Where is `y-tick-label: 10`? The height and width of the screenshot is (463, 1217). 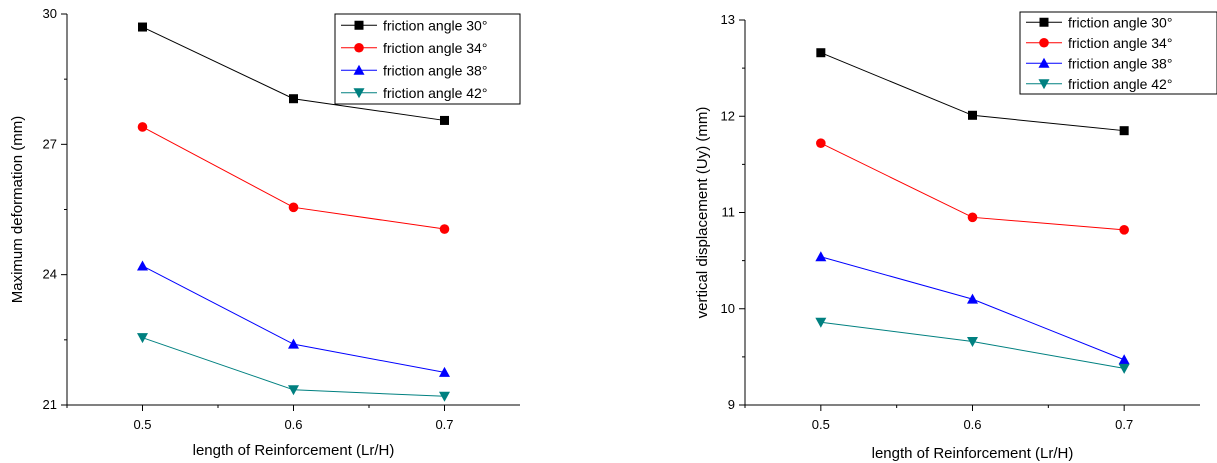 y-tick-label: 10 is located at coordinates (728, 308).